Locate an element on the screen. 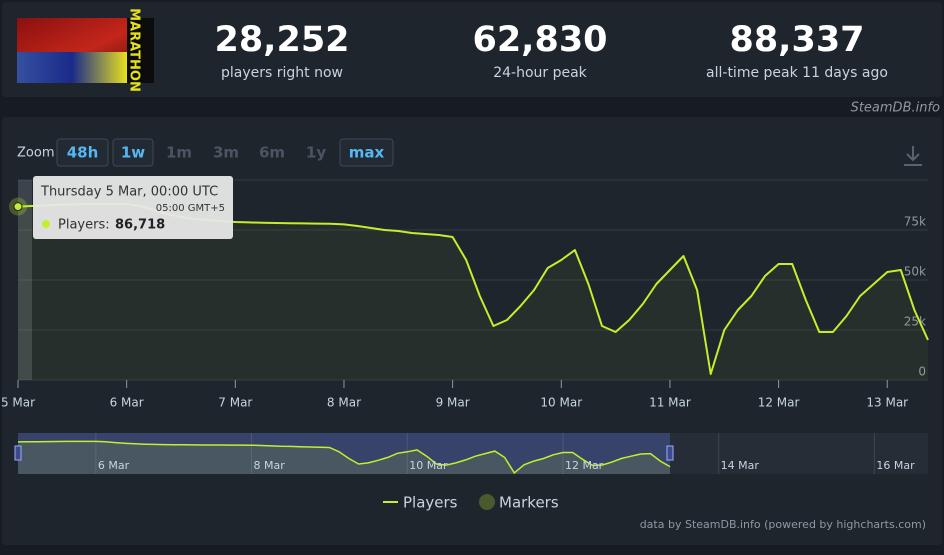  stat-value: 62,830 is located at coordinates (539, 40).